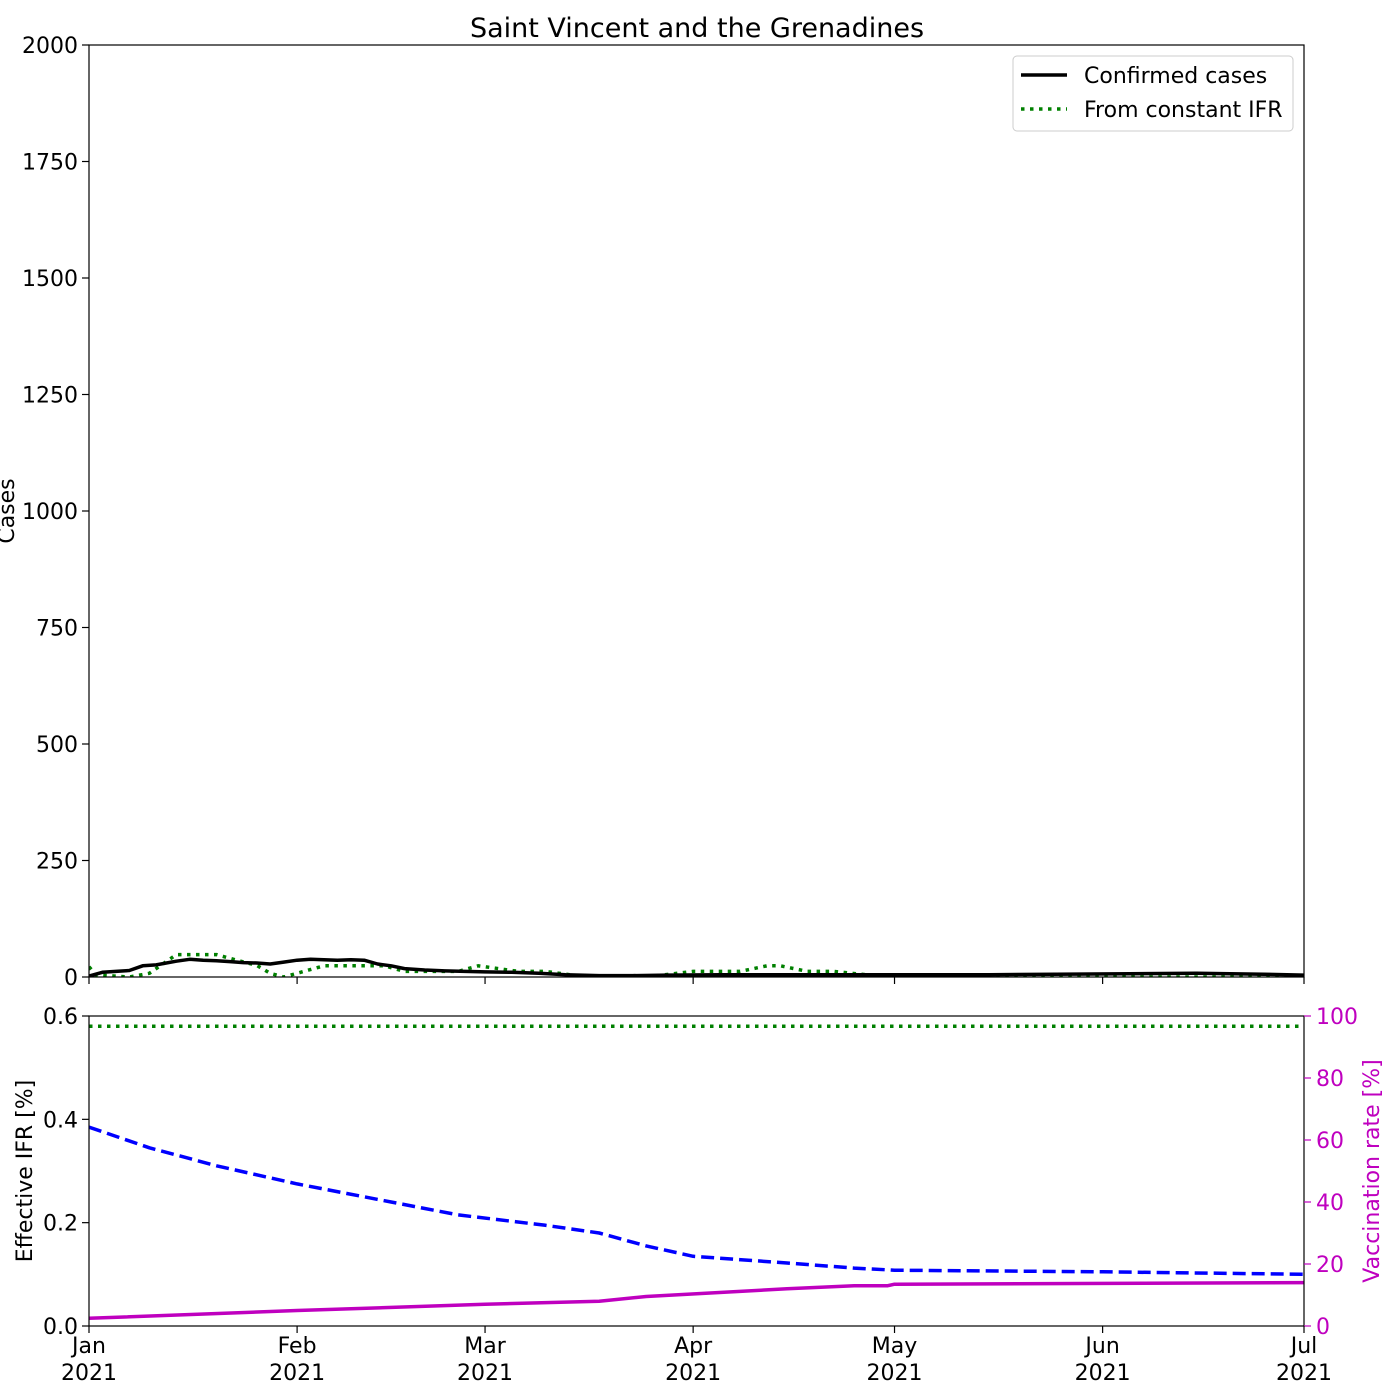 The image size is (1400, 1400). Describe the element at coordinates (1323, 1327) in the screenshot. I see `vaccination-y-tick-label: 0` at that location.